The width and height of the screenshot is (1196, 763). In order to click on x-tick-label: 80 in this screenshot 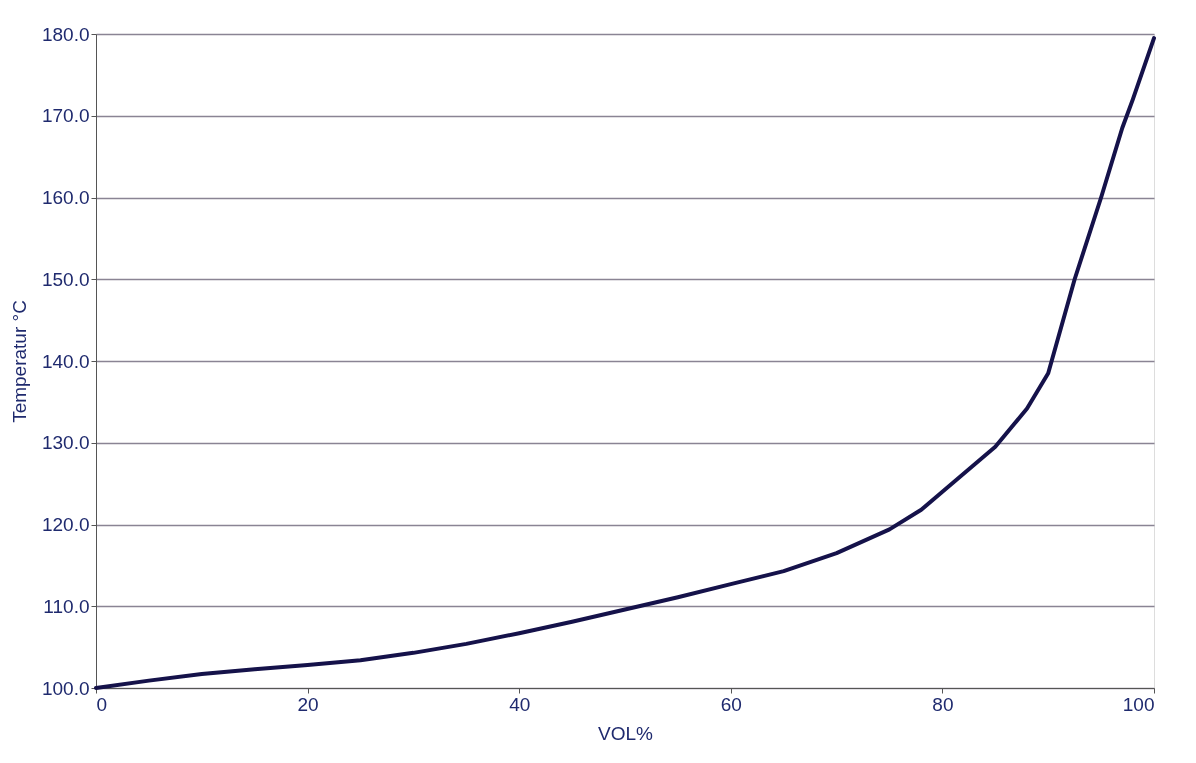, I will do `click(943, 704)`.